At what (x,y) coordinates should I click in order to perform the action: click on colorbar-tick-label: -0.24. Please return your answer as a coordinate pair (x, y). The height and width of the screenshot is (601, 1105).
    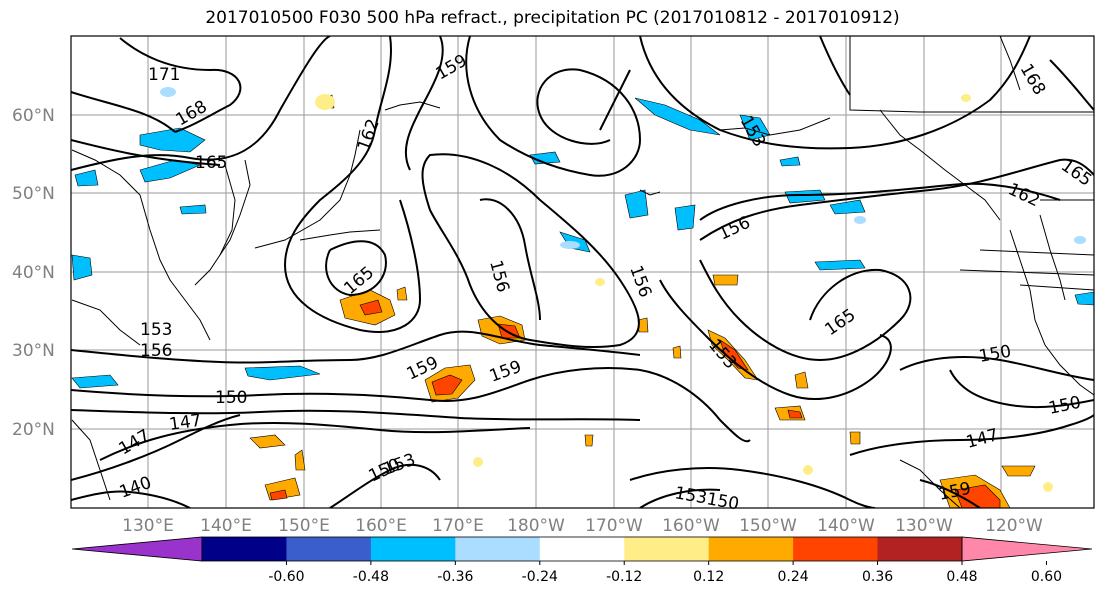
    Looking at the image, I should click on (540, 577).